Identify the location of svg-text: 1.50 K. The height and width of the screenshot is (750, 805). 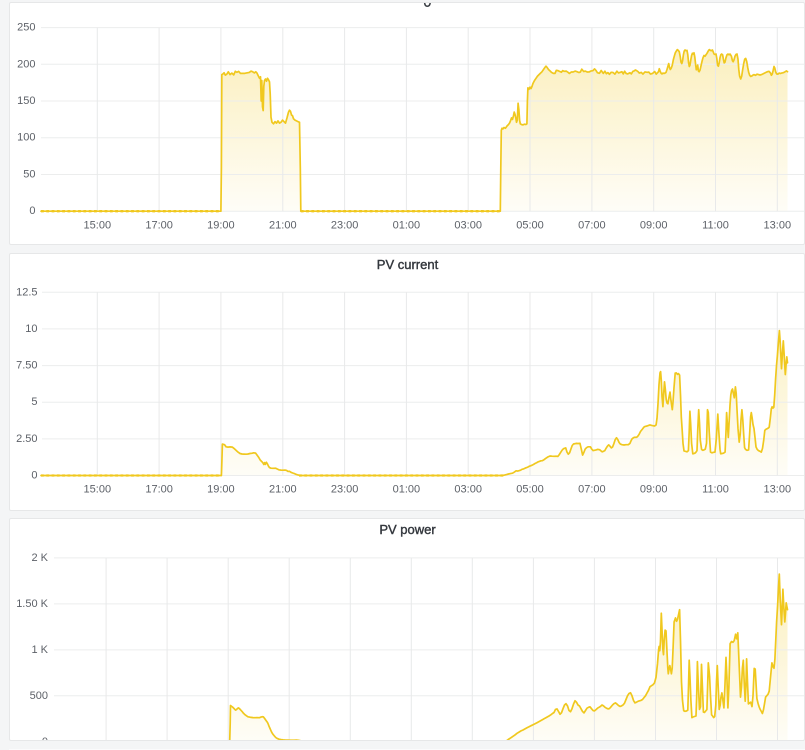
(32, 604).